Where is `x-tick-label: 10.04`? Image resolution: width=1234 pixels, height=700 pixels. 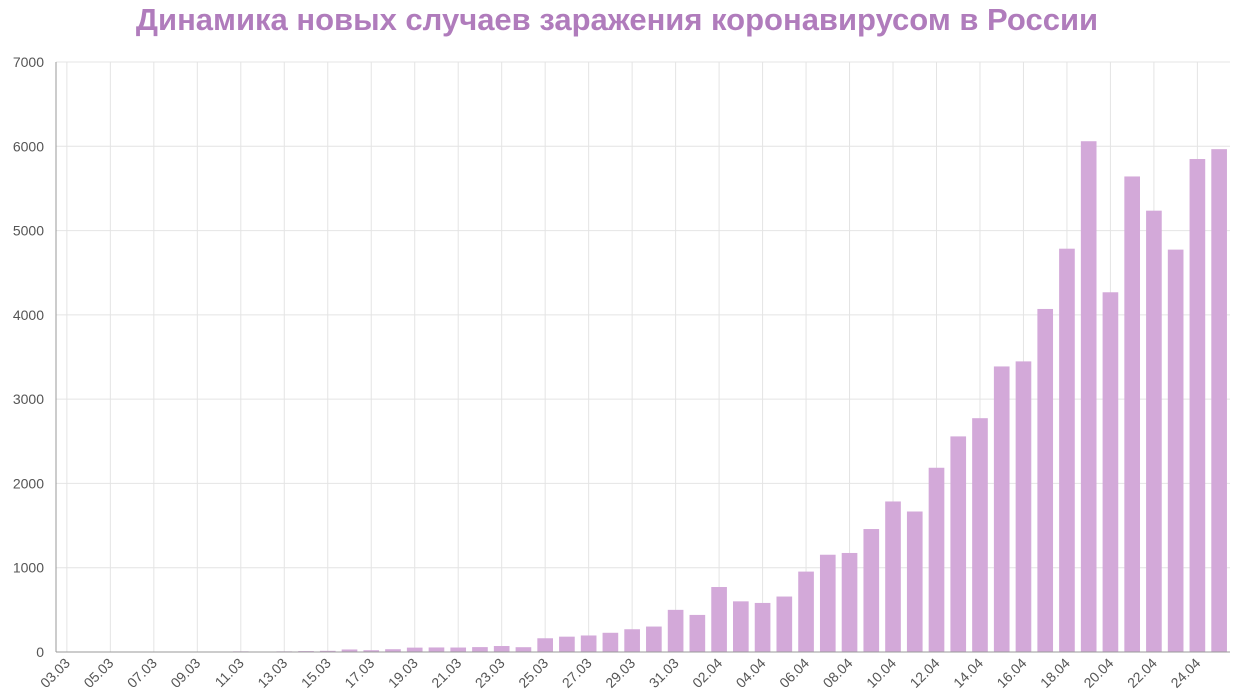 x-tick-label: 10.04 is located at coordinates (881, 673).